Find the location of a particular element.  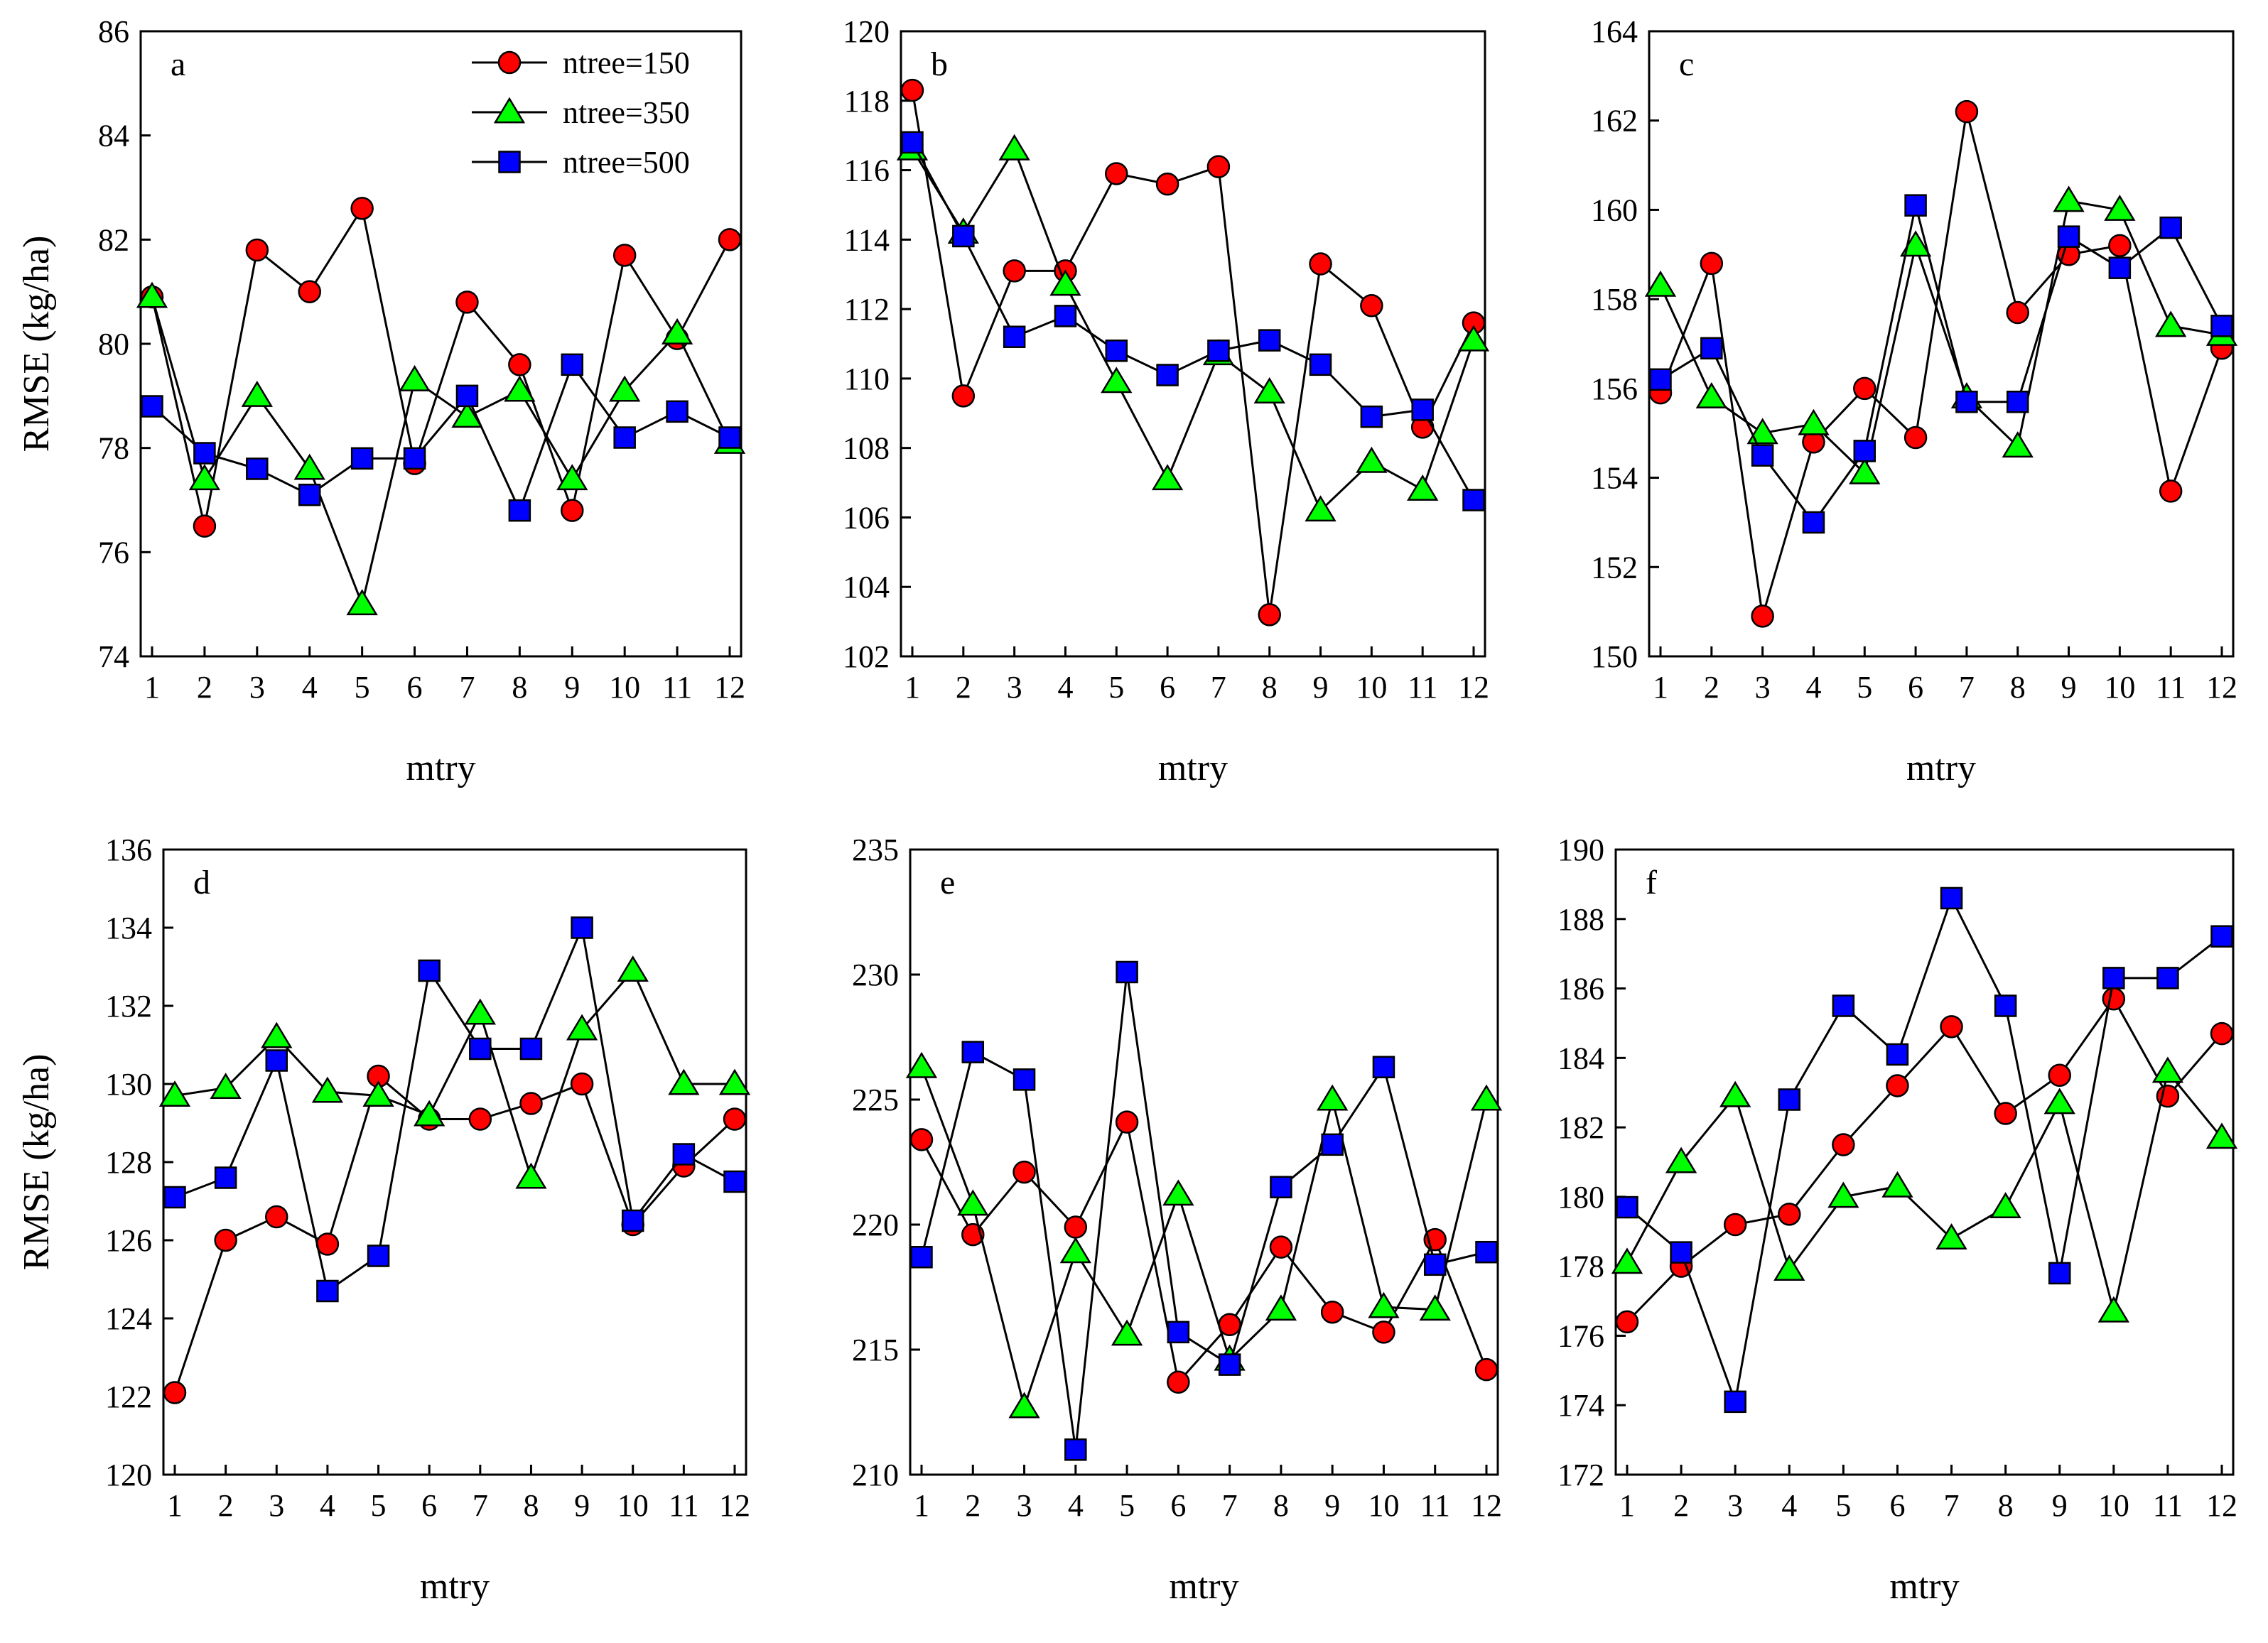

y-tick-label: 184 is located at coordinates (1580, 1058).